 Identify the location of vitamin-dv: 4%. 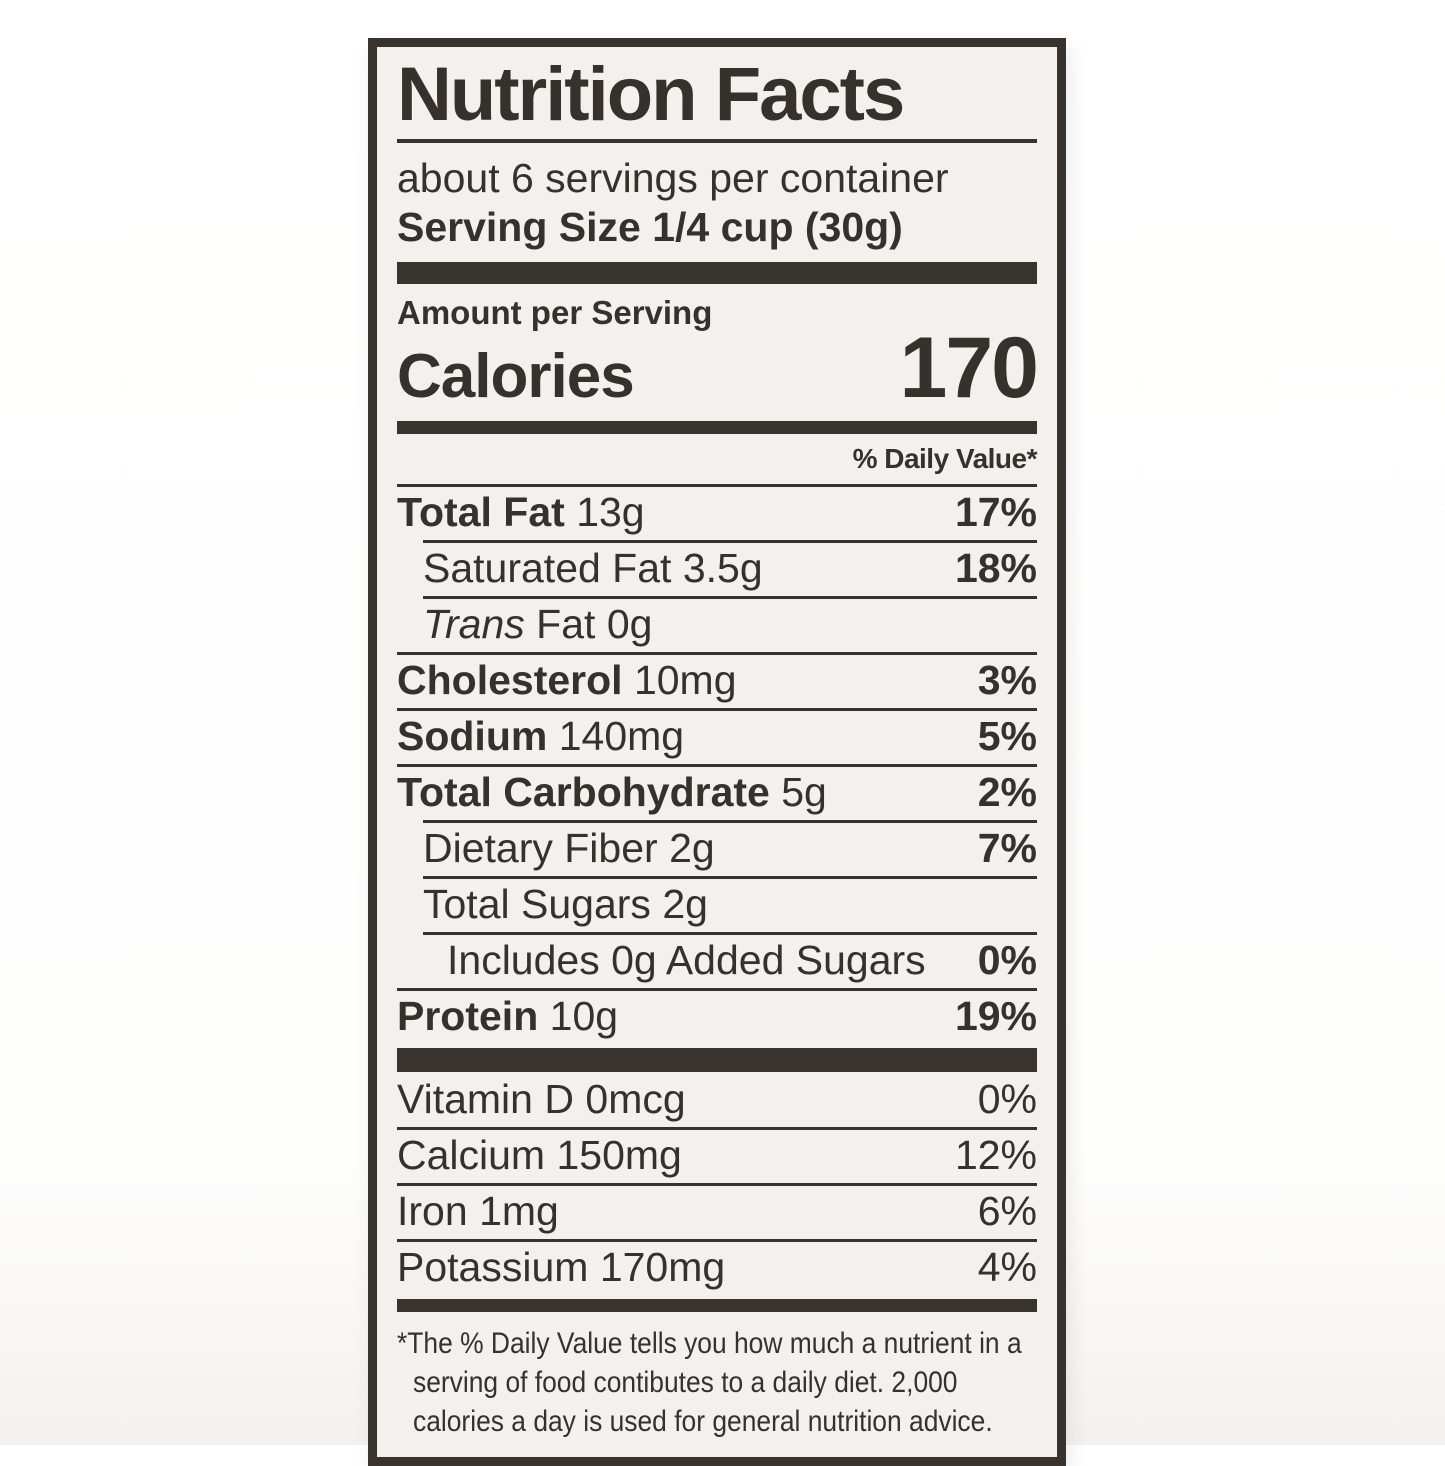
(1007, 1267).